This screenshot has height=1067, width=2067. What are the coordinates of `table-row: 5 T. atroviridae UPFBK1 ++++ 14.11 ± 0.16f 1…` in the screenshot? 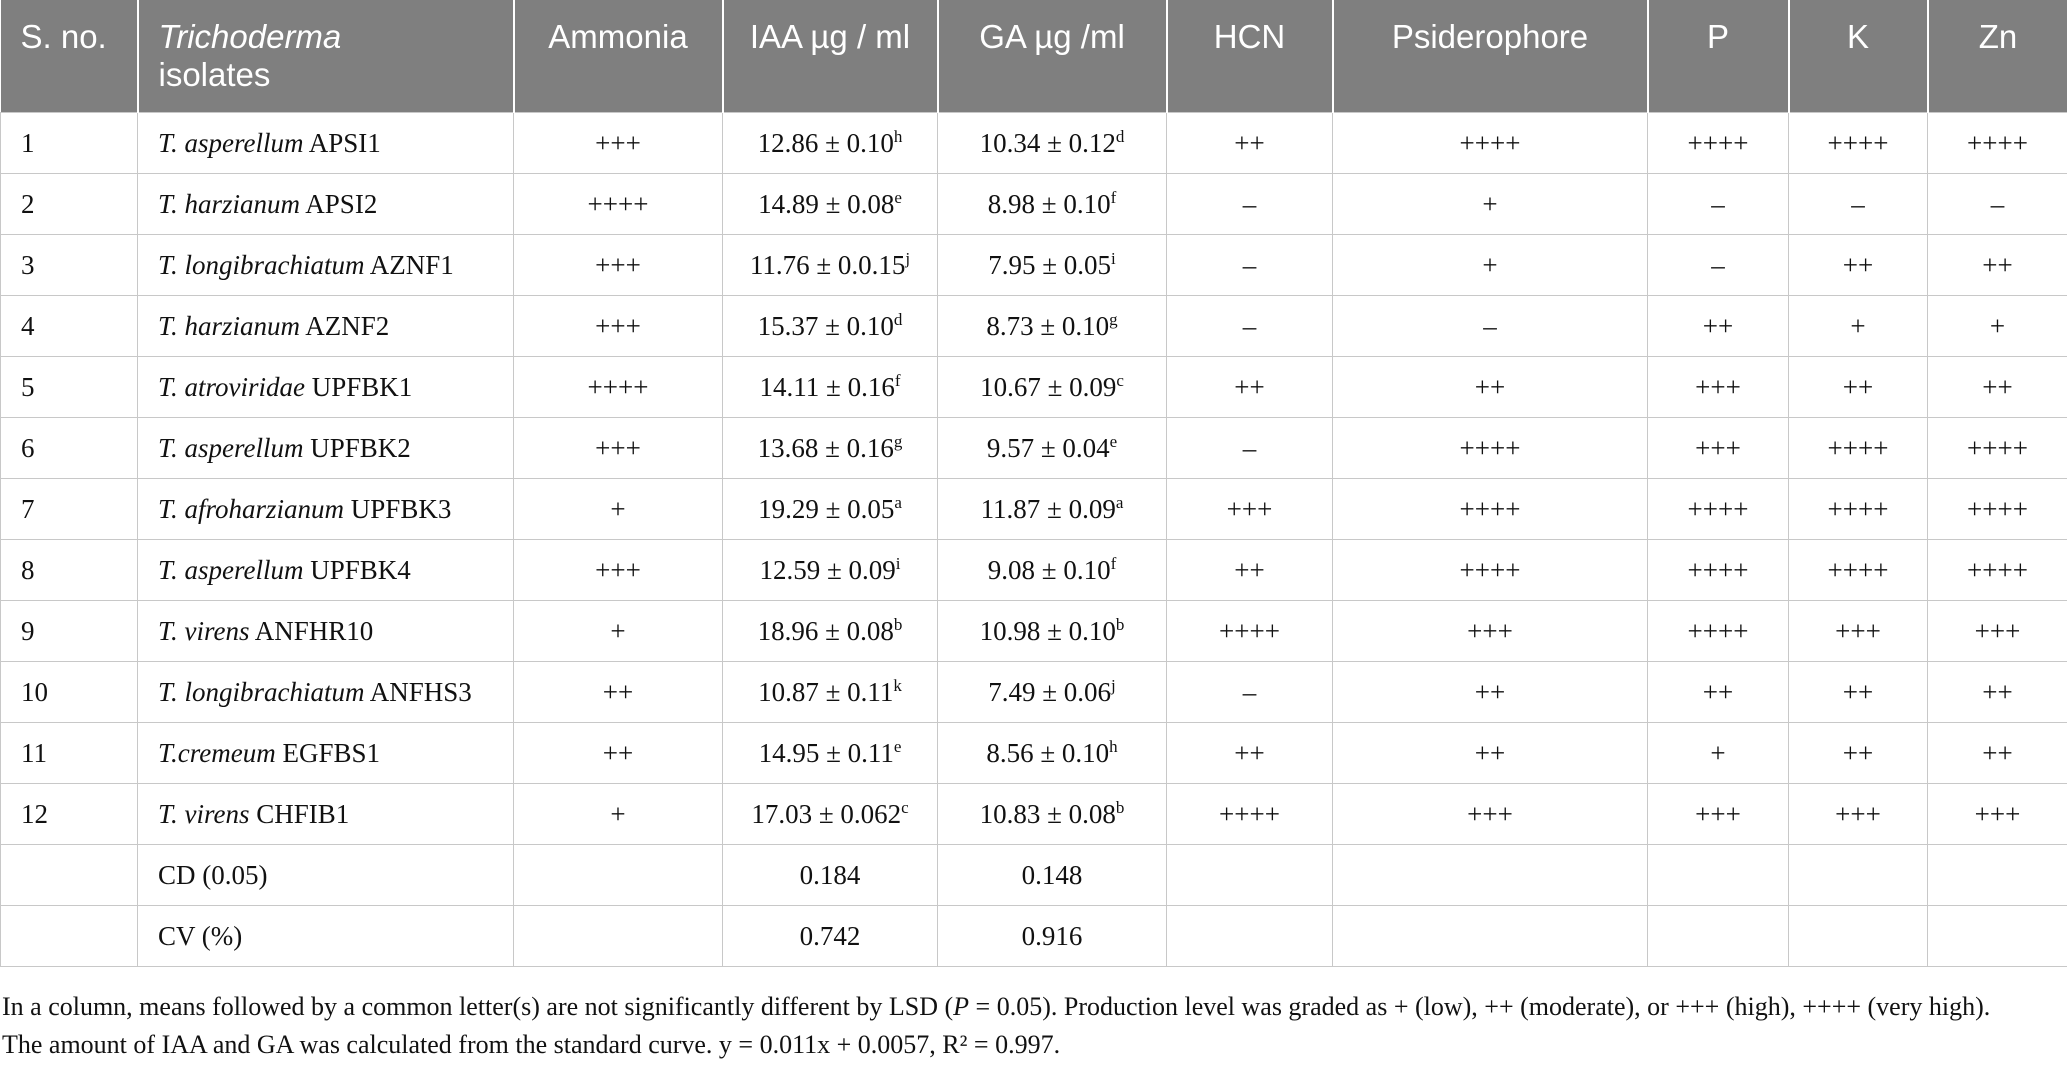 It's located at (1033, 387).